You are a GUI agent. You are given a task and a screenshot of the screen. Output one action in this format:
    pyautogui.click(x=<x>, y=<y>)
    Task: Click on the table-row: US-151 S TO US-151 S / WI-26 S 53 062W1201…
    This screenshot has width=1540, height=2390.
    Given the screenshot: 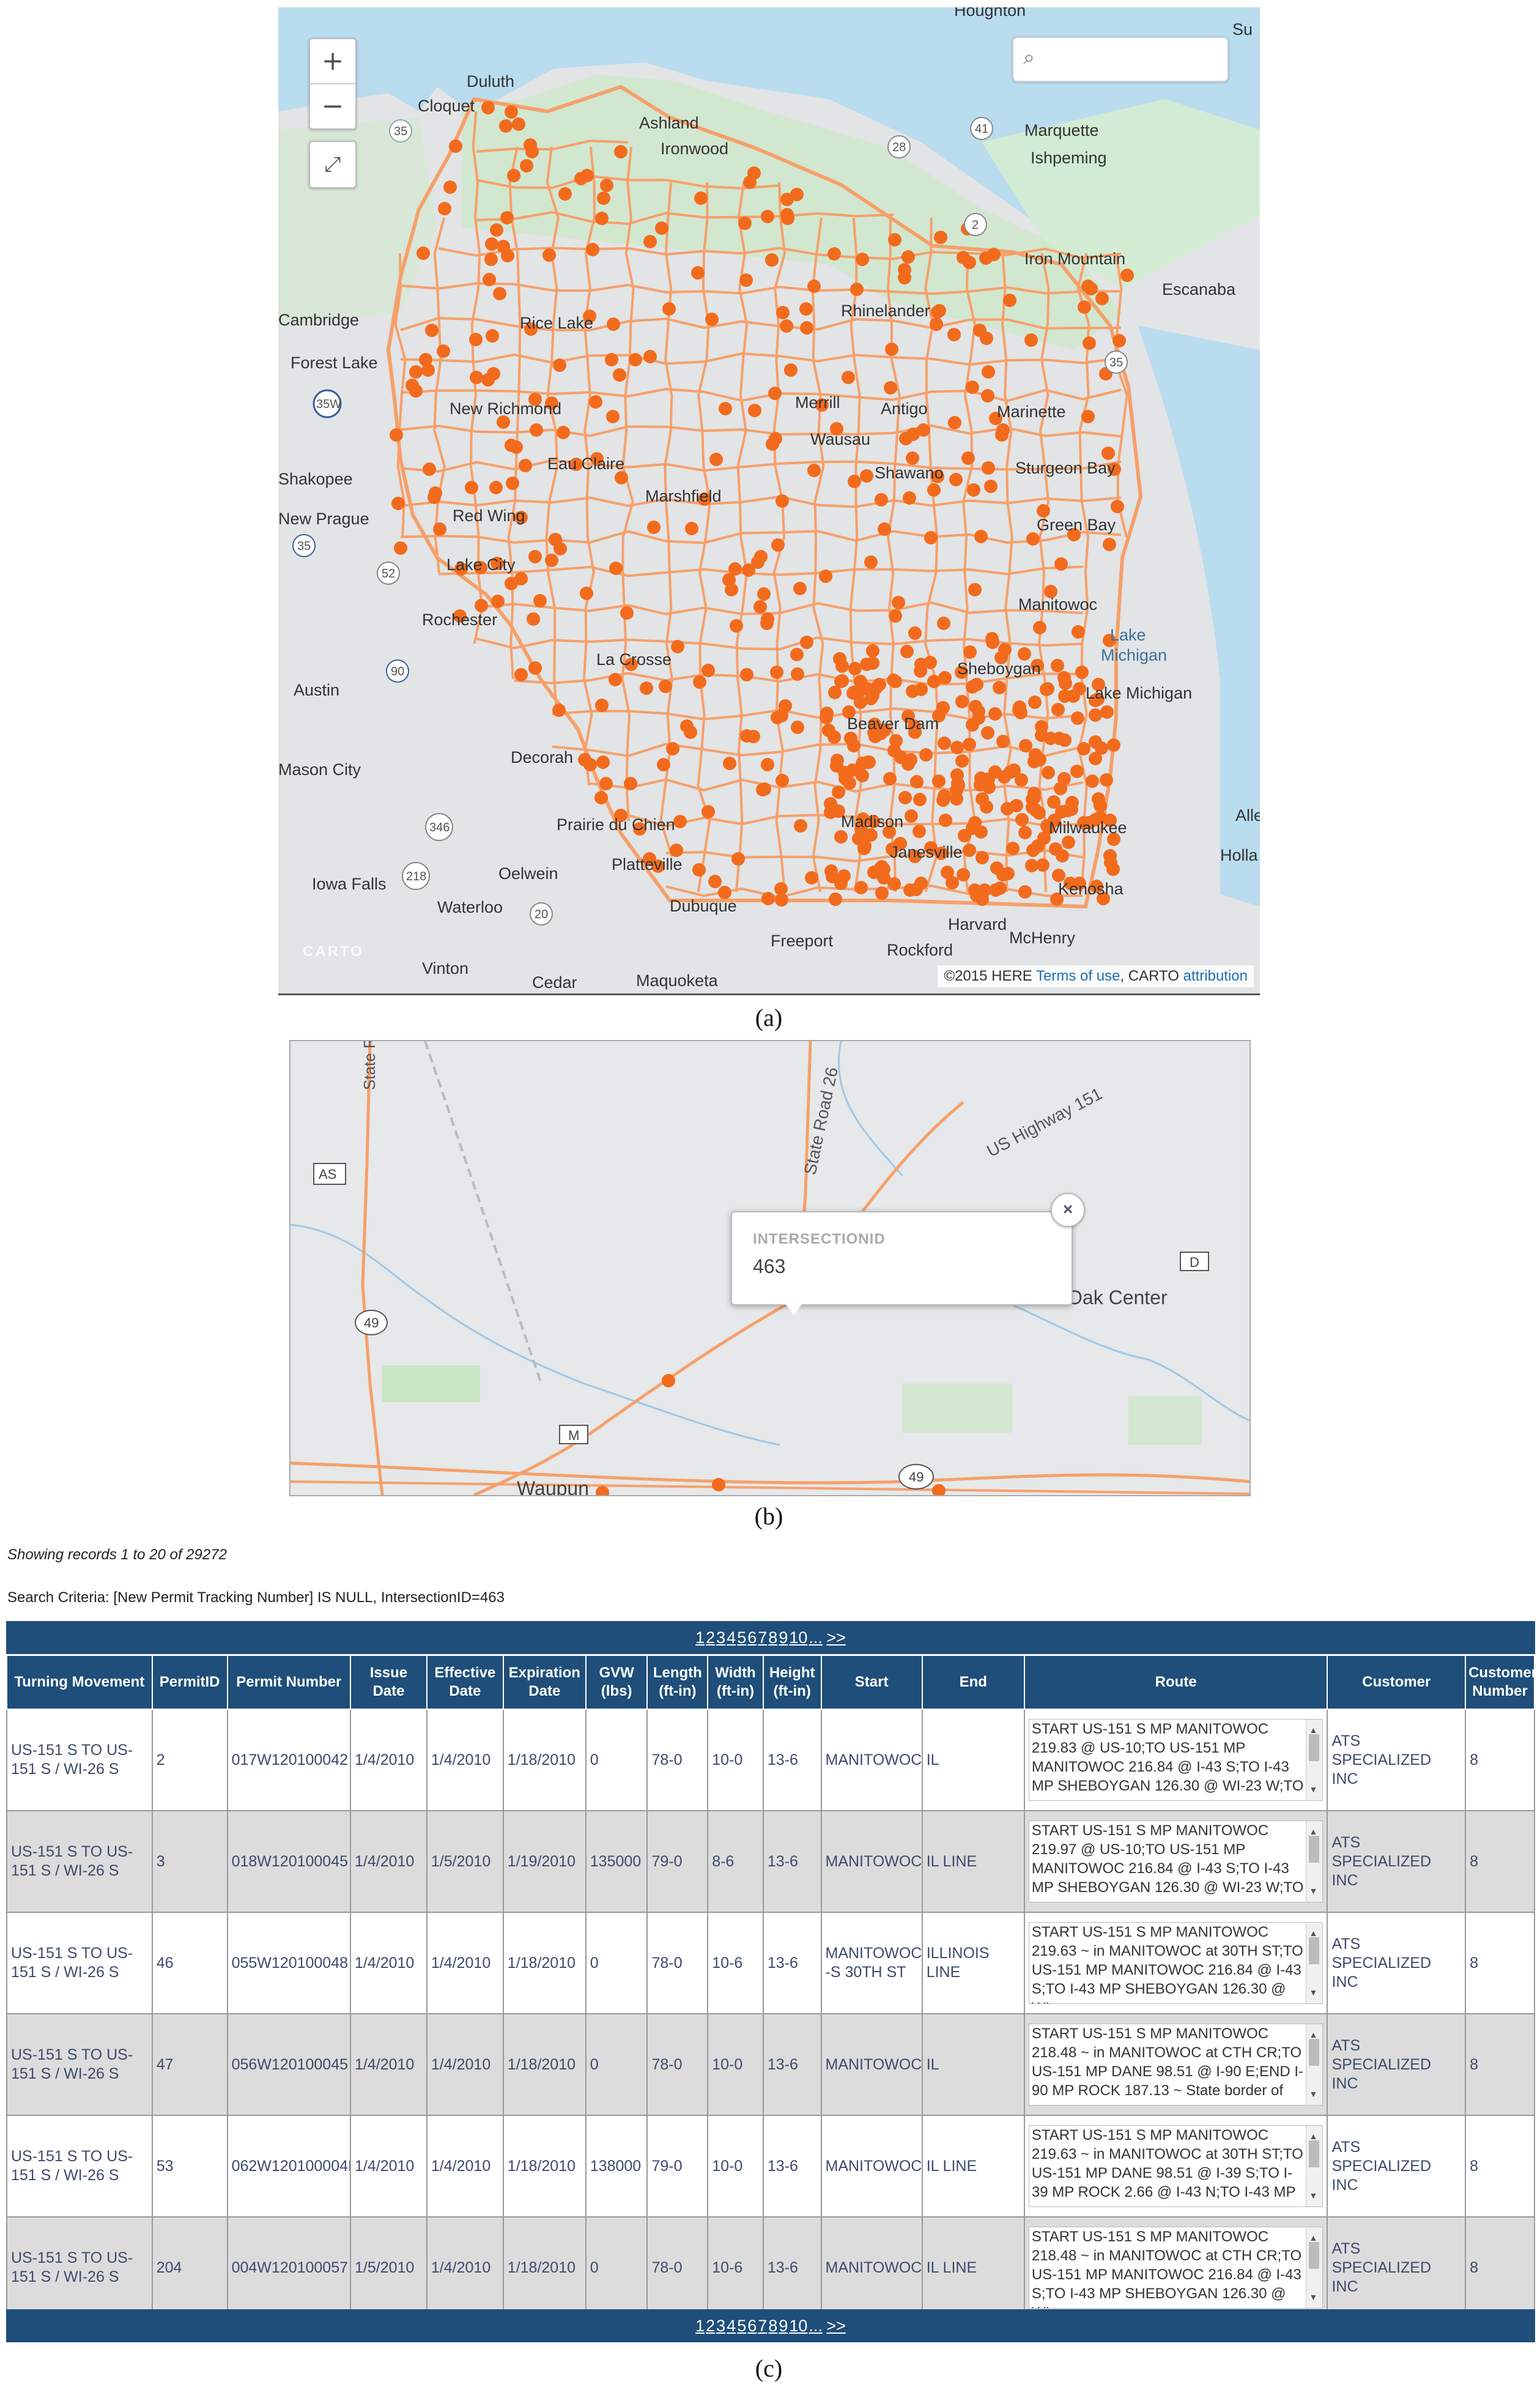 What is the action you would take?
    pyautogui.click(x=770, y=2166)
    